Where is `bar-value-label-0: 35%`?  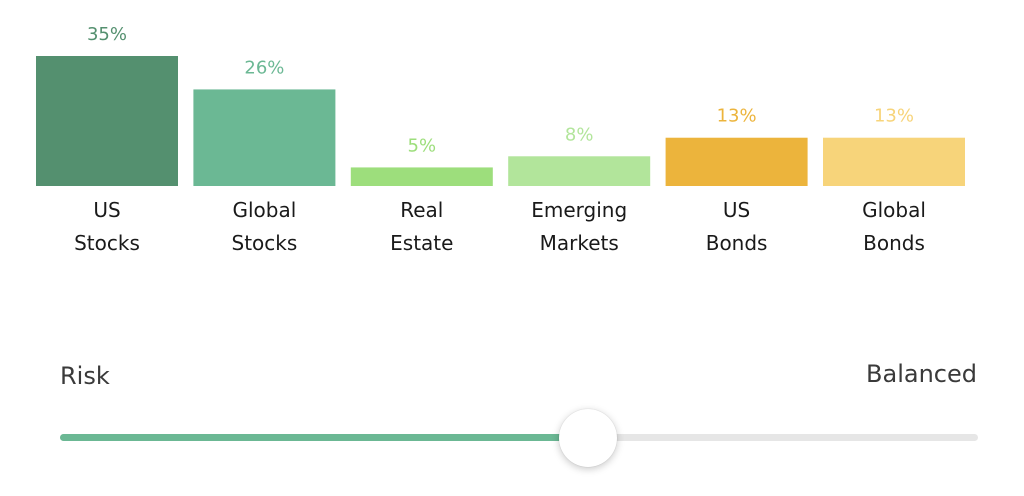
bar-value-label-0: 35% is located at coordinates (107, 34).